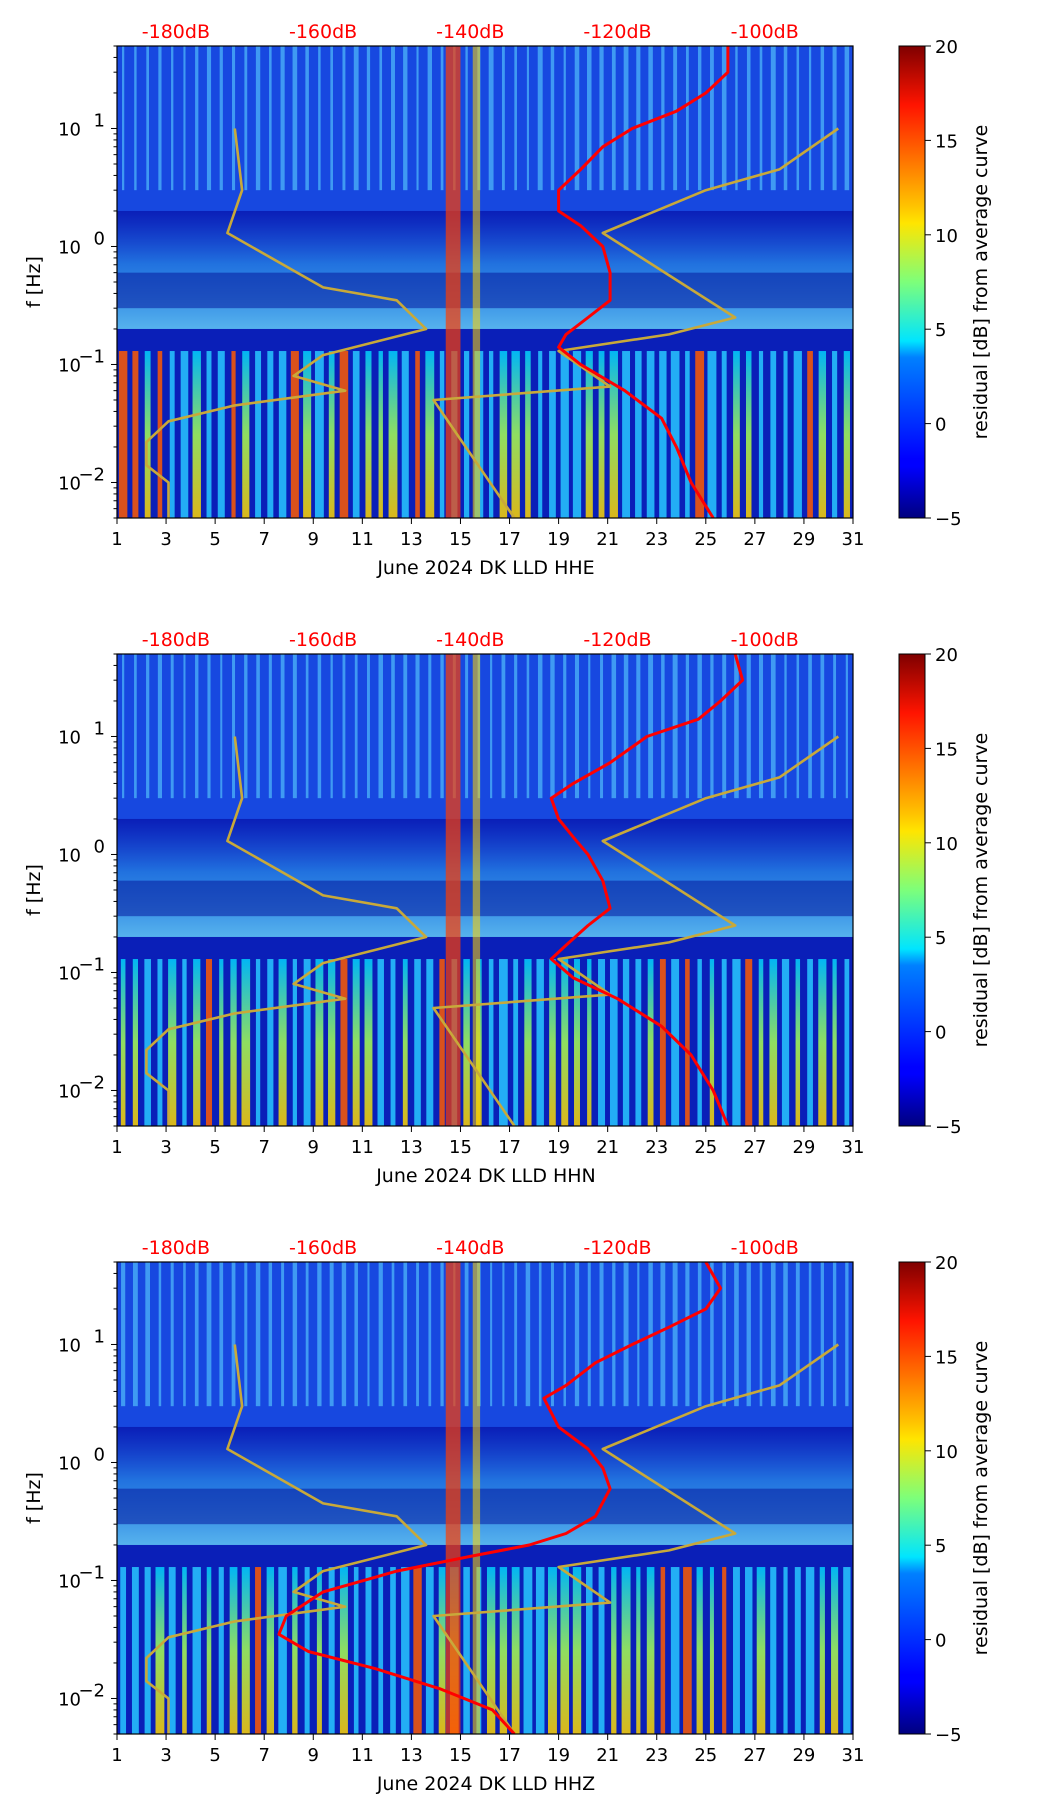  Describe the element at coordinates (485, 1784) in the screenshot. I see `x-axis-label: June 2024 DK LLD HHZ` at that location.